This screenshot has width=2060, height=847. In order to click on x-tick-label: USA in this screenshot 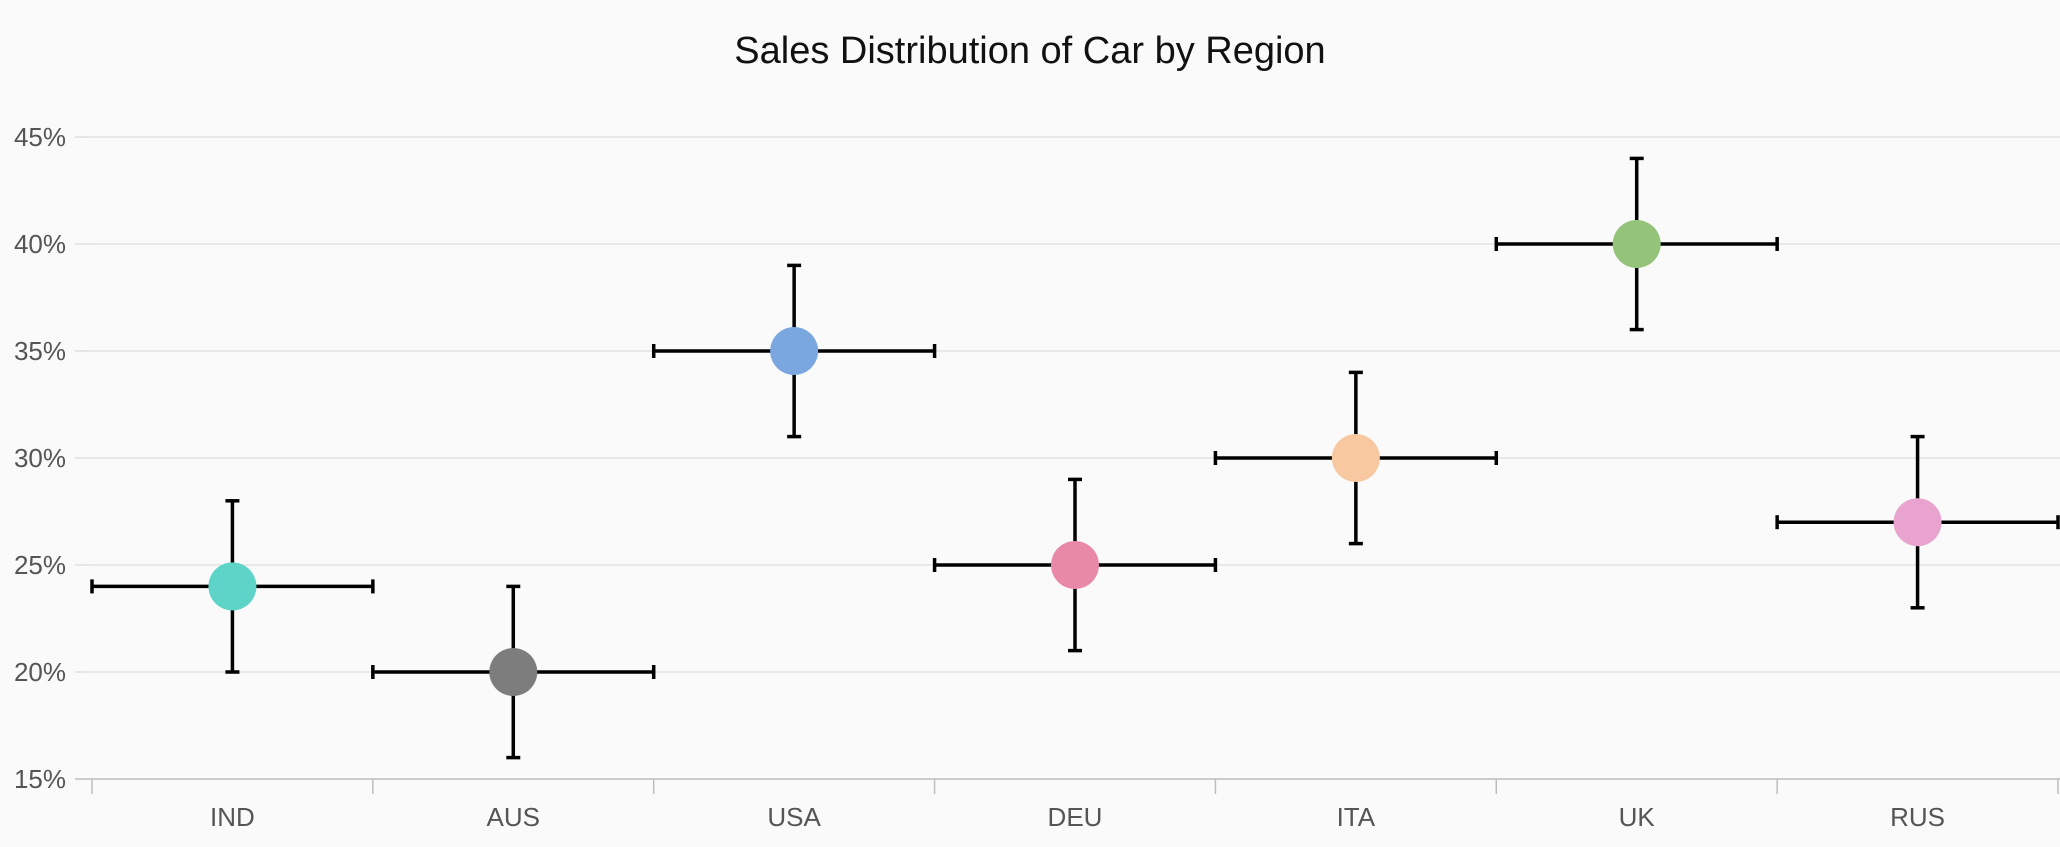, I will do `click(794, 817)`.